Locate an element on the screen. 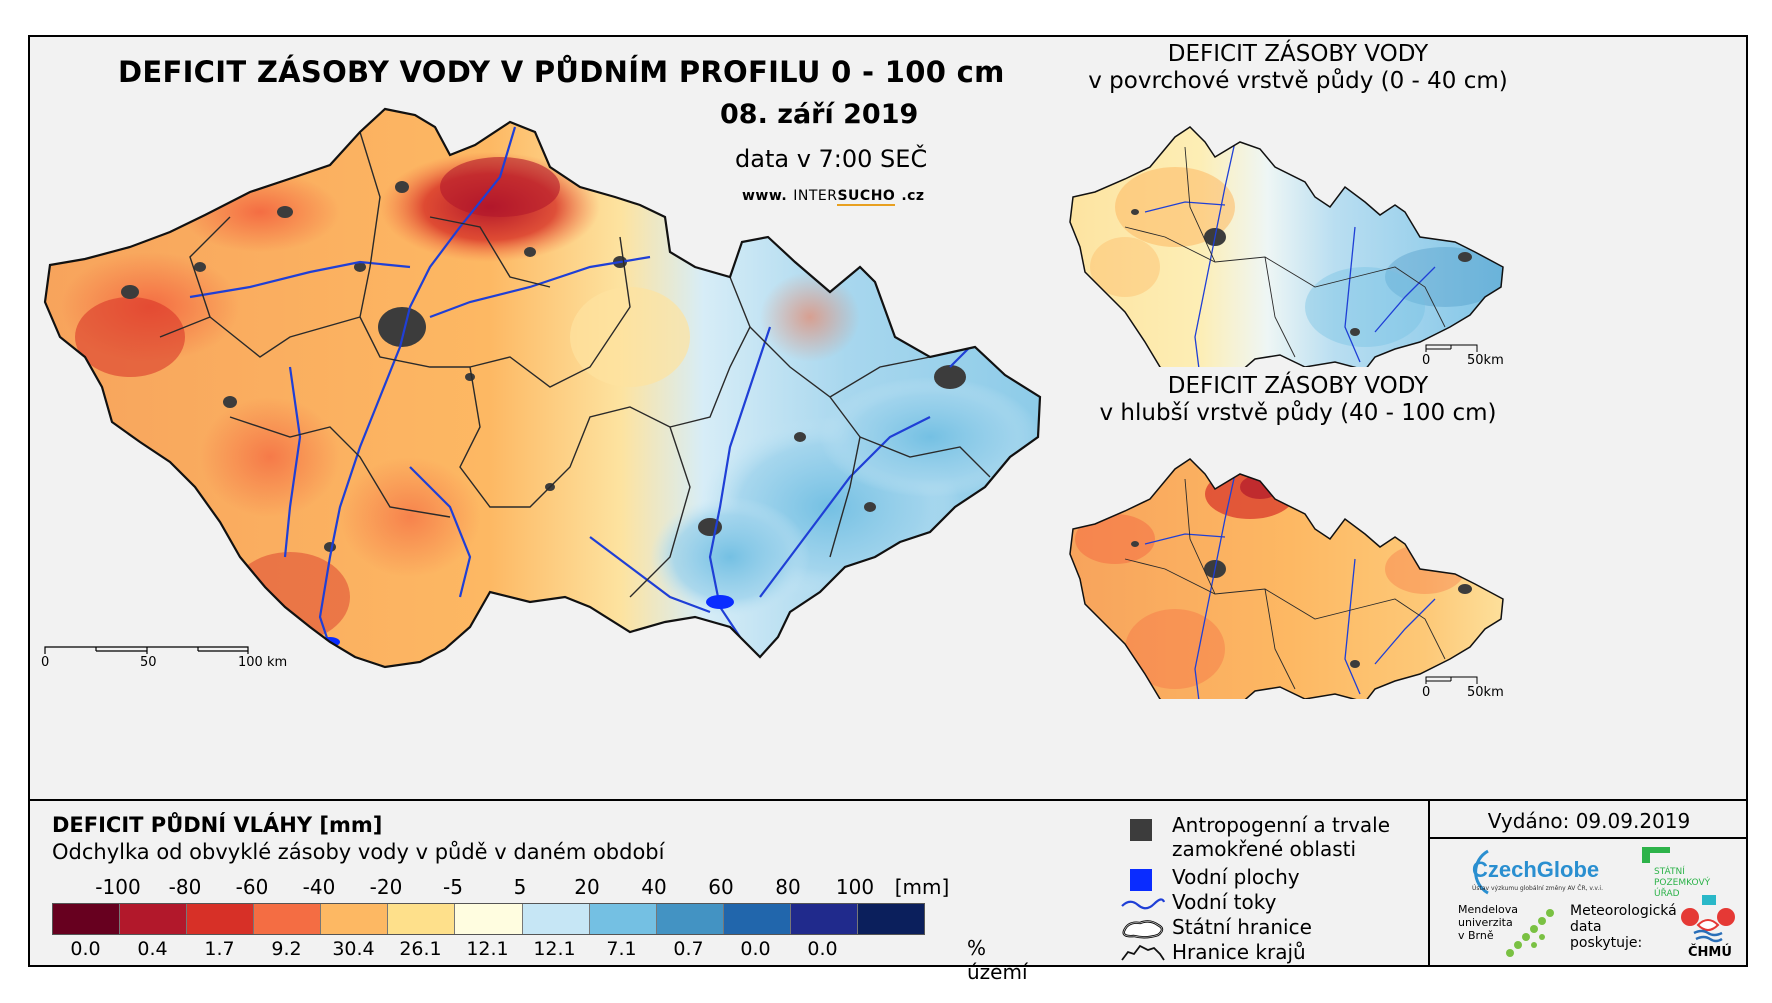  inset-top-scale-50: 50km is located at coordinates (1485, 360).